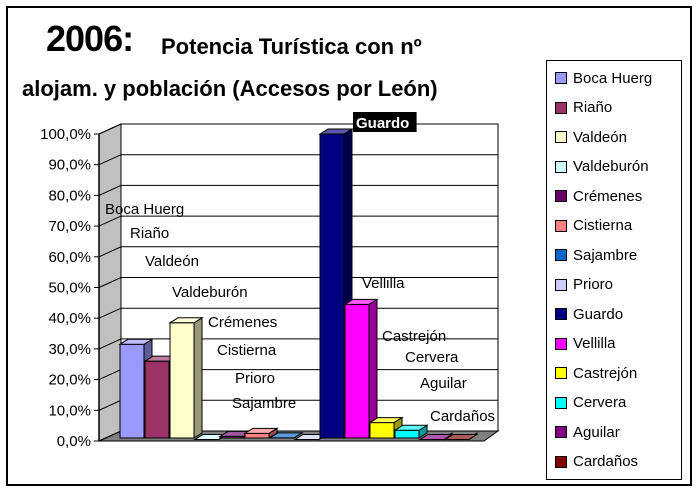 This screenshot has width=700, height=494. I want to click on data-label-highlight, so click(385, 122).